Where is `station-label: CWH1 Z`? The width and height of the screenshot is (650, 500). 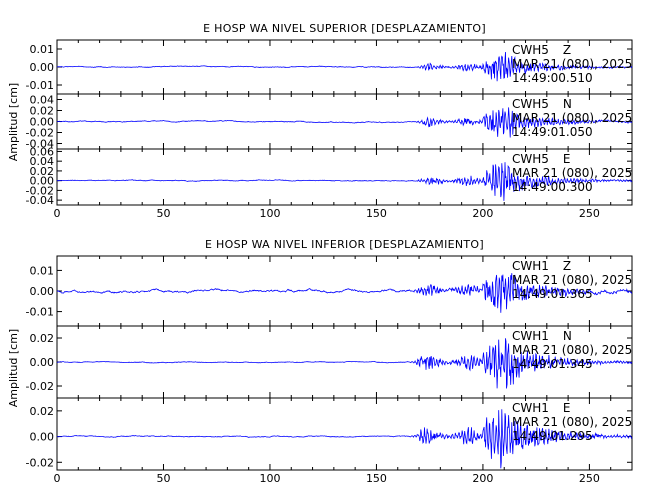
station-label: CWH1 Z is located at coordinates (541, 266).